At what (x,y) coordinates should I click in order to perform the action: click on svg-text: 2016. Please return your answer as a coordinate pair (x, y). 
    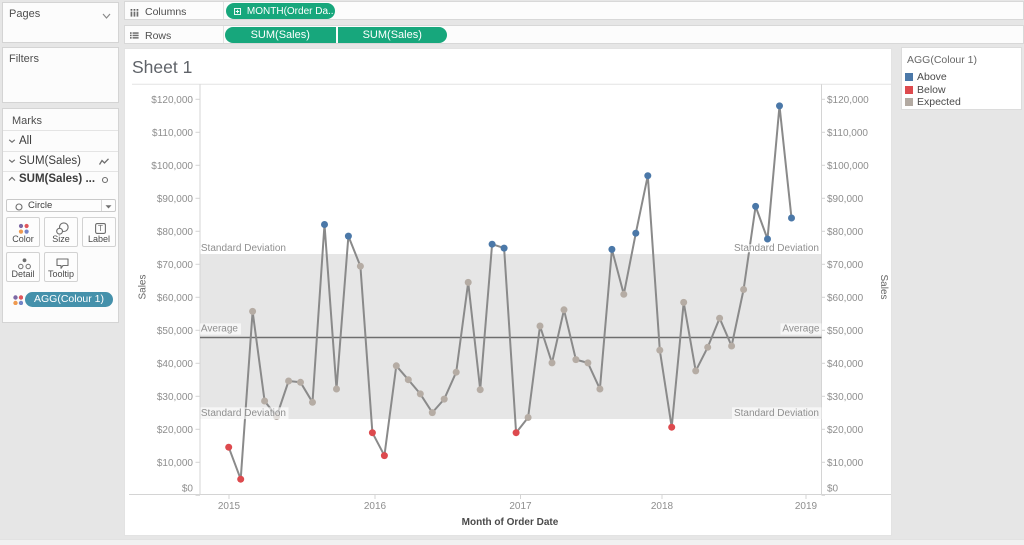
    Looking at the image, I should click on (375, 506).